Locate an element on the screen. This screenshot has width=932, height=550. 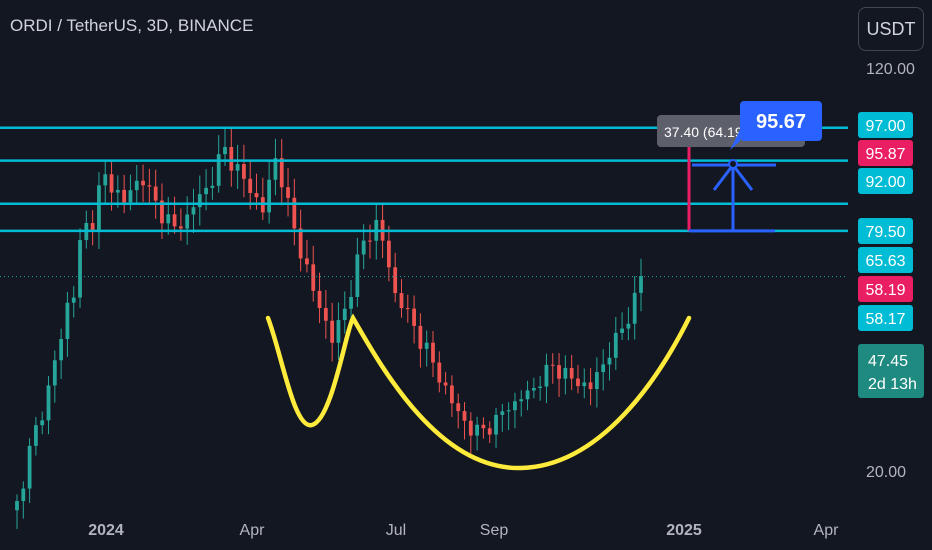
y-tick-label: 20.00 is located at coordinates (886, 472).